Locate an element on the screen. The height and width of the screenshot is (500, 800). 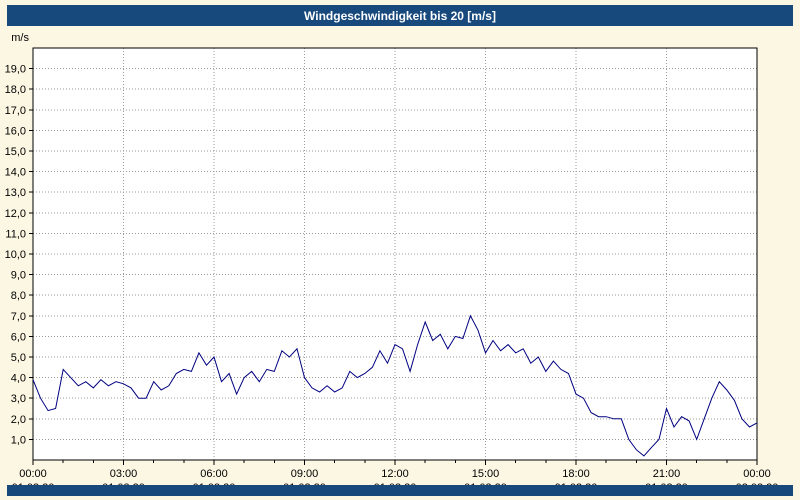
svg-text: 15:00 is located at coordinates (486, 474).